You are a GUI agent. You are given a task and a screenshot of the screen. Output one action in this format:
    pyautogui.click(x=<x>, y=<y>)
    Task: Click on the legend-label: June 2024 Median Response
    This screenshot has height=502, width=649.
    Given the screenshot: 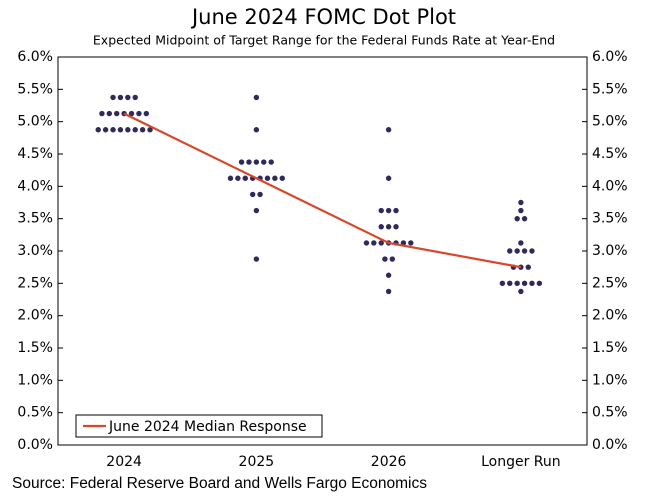 What is the action you would take?
    pyautogui.click(x=207, y=427)
    